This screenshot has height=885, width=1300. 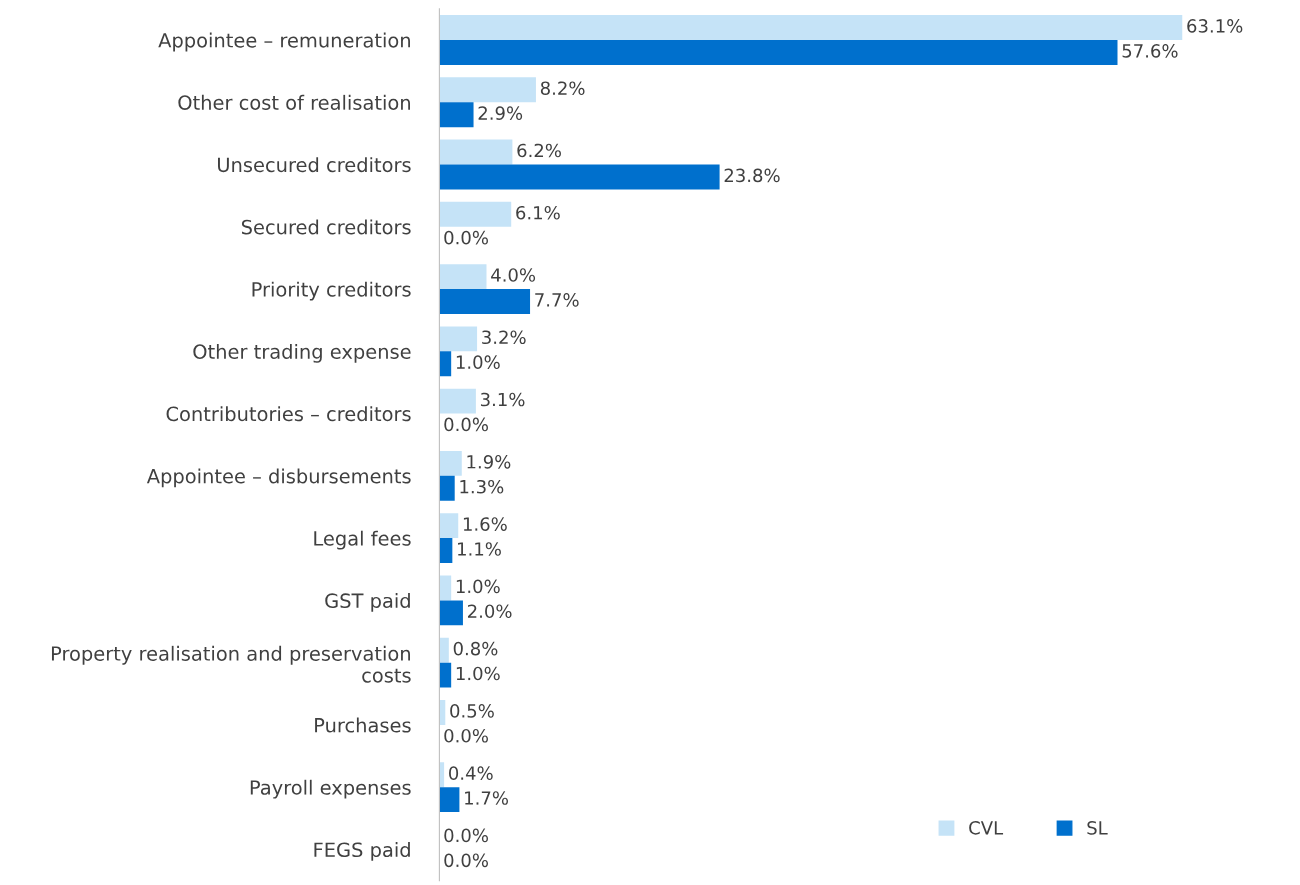 I want to click on y-tick-label: FEGS paid, so click(x=362, y=851).